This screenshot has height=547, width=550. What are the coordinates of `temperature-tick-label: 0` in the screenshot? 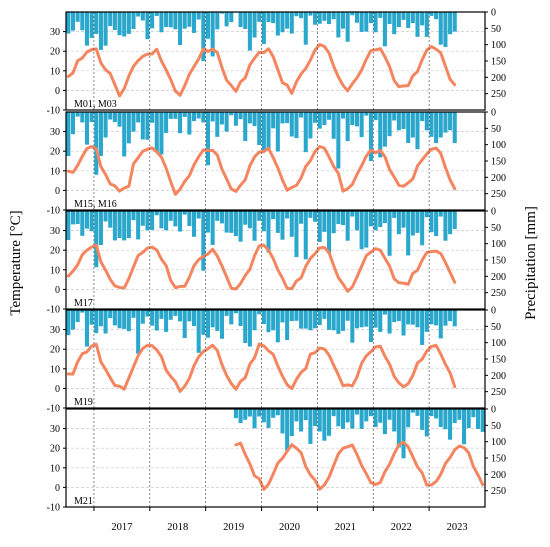 It's located at (57, 389).